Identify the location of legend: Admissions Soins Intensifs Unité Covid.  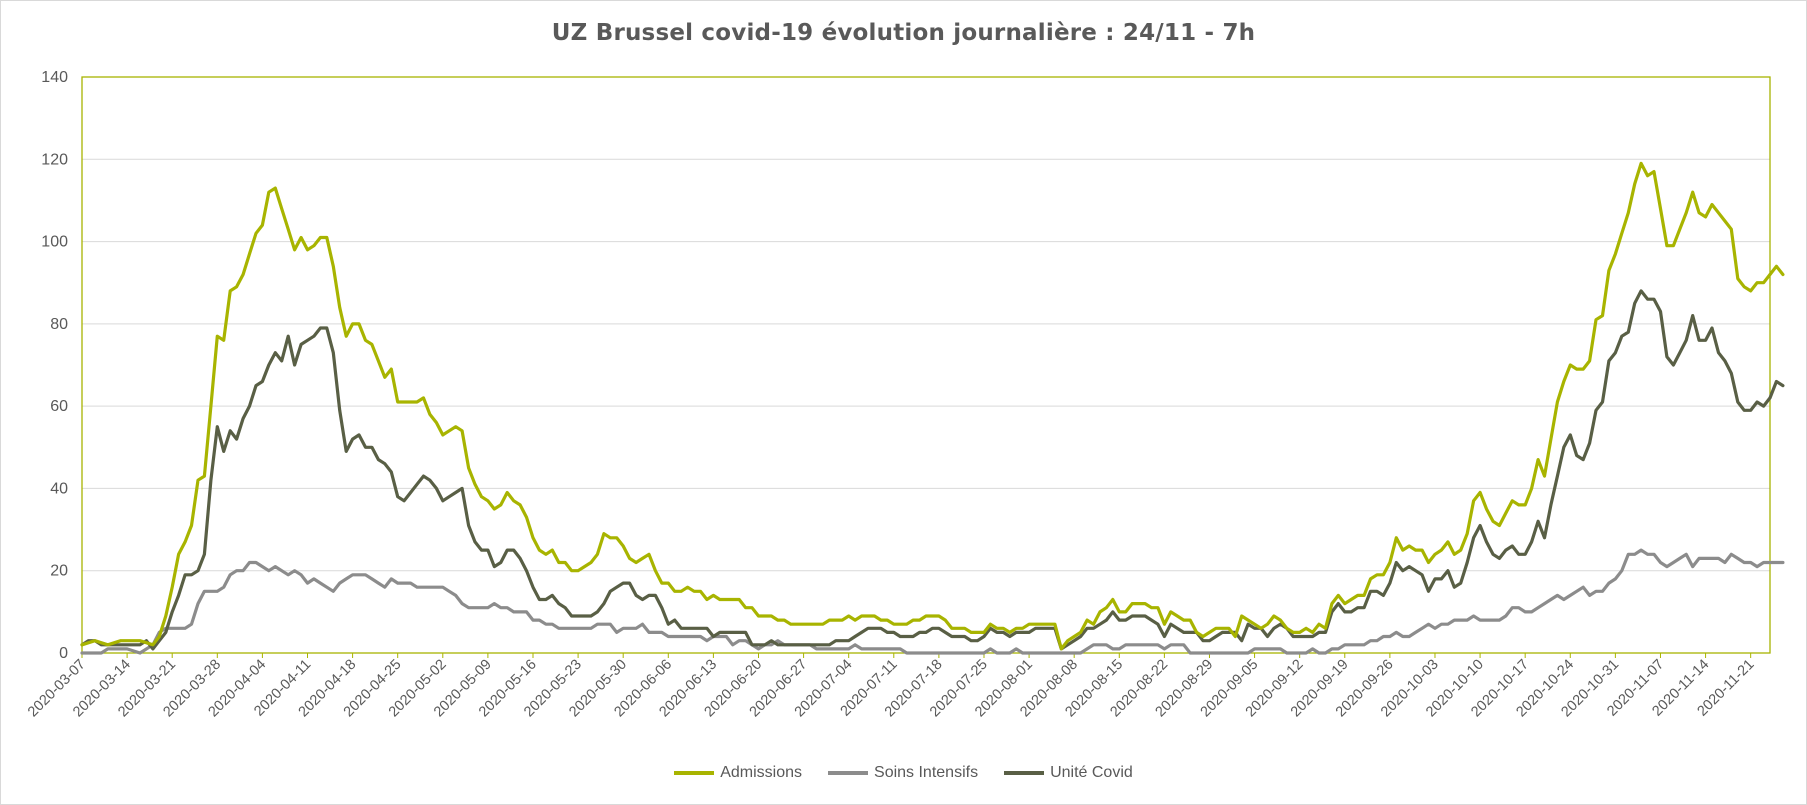
(903, 773).